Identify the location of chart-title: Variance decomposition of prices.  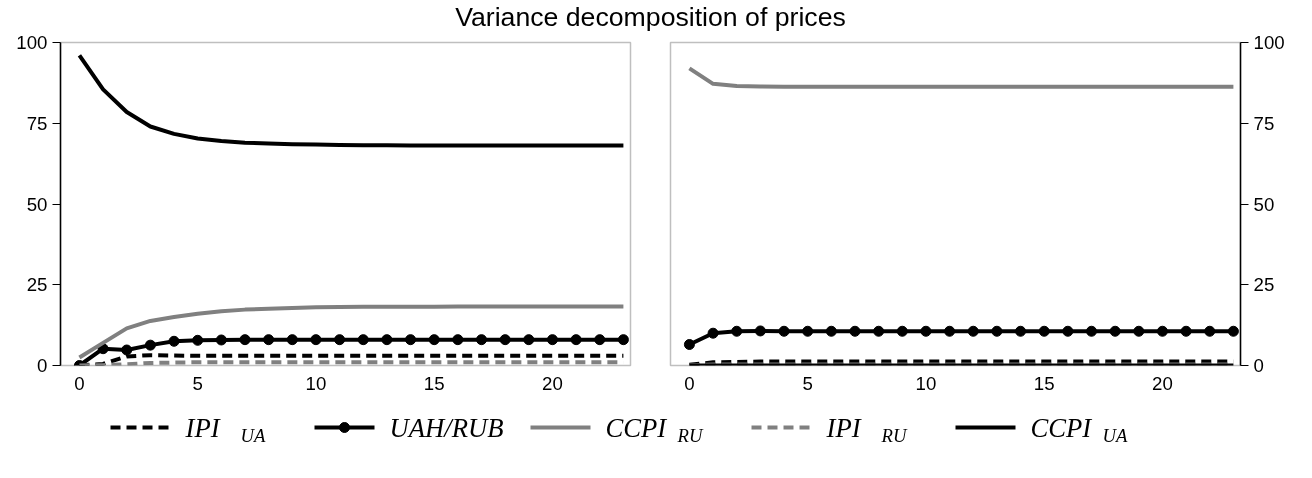
(650, 16).